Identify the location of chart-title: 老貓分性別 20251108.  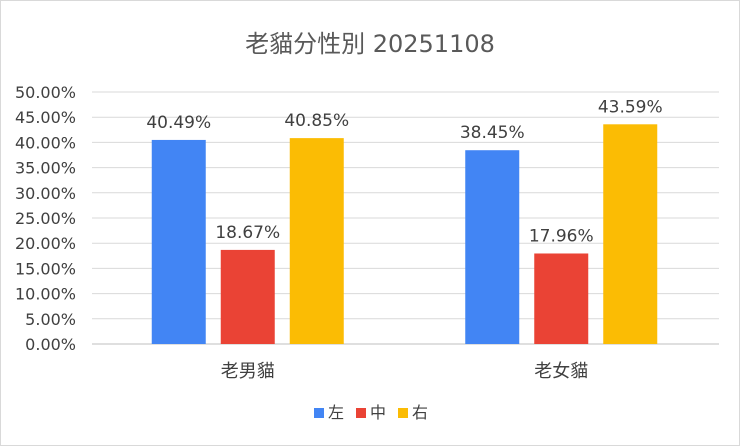
(370, 44).